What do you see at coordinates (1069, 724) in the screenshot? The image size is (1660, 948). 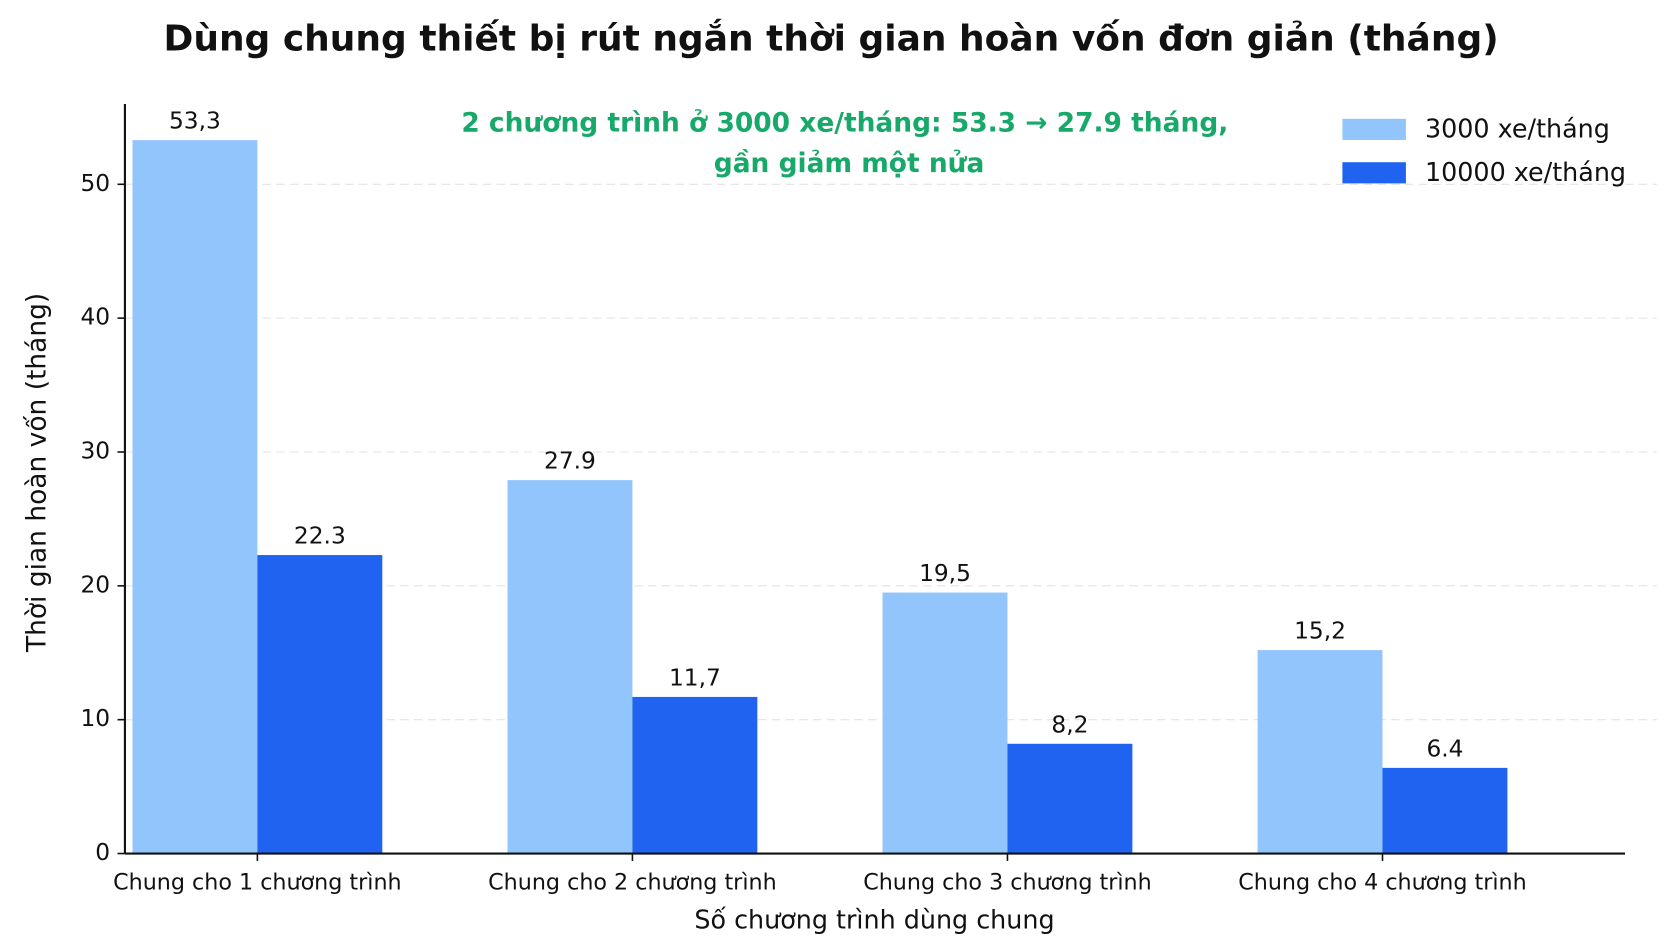 I see `value-label: 8,2` at bounding box center [1069, 724].